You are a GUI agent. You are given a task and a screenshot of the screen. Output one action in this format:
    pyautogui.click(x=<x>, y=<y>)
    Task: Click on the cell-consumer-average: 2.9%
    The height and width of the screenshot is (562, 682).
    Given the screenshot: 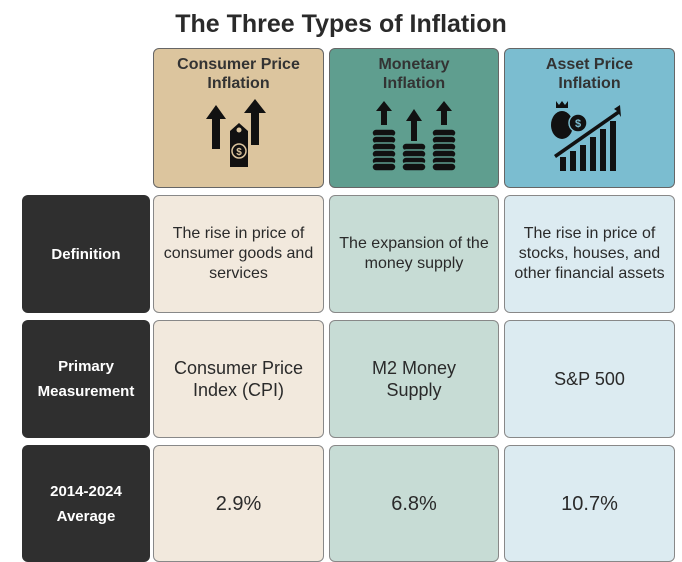 What is the action you would take?
    pyautogui.click(x=238, y=503)
    